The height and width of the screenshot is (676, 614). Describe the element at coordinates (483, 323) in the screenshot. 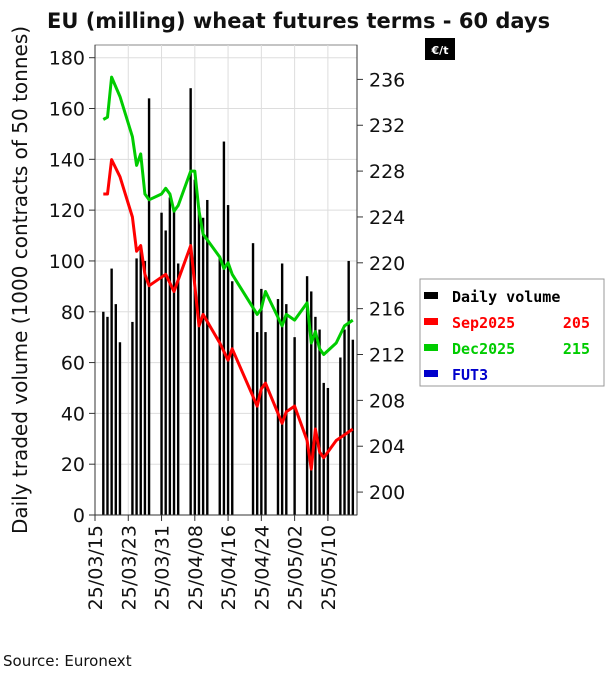

I see `legend-label: Sep2025` at that location.